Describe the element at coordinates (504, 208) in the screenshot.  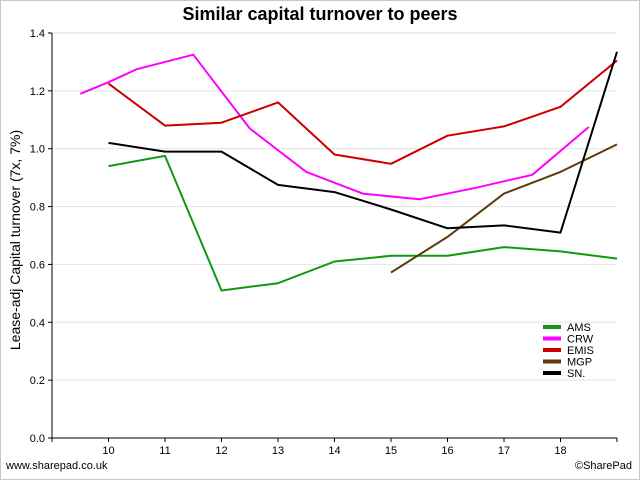
I see `series-line-mgp` at that location.